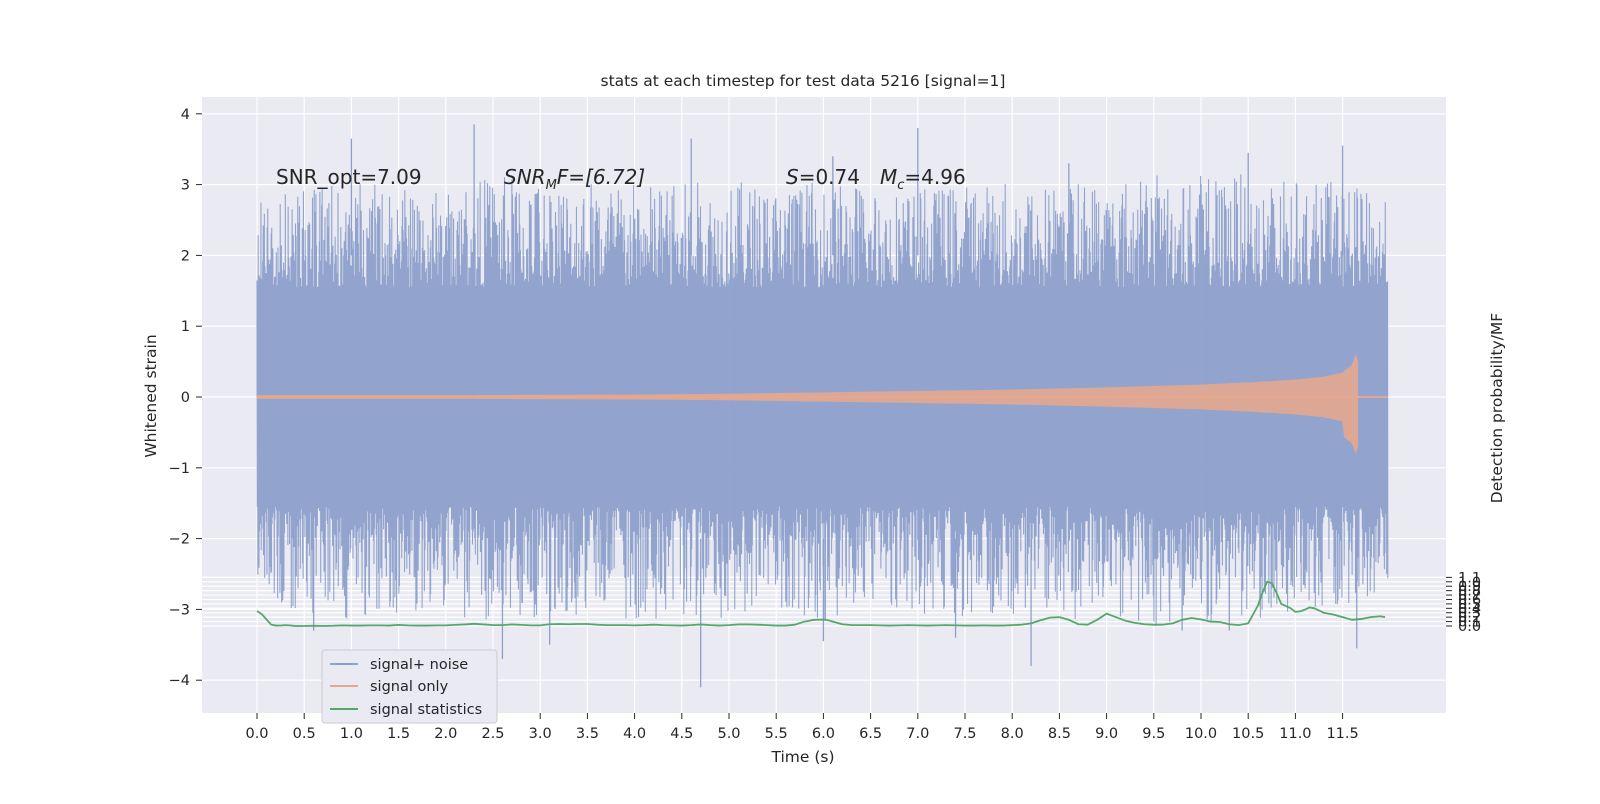 This screenshot has width=1600, height=804. I want to click on y-axis-right: 0.00.10.20.30.40.50.60.70.80.91.01.1, so click(1463, 602).